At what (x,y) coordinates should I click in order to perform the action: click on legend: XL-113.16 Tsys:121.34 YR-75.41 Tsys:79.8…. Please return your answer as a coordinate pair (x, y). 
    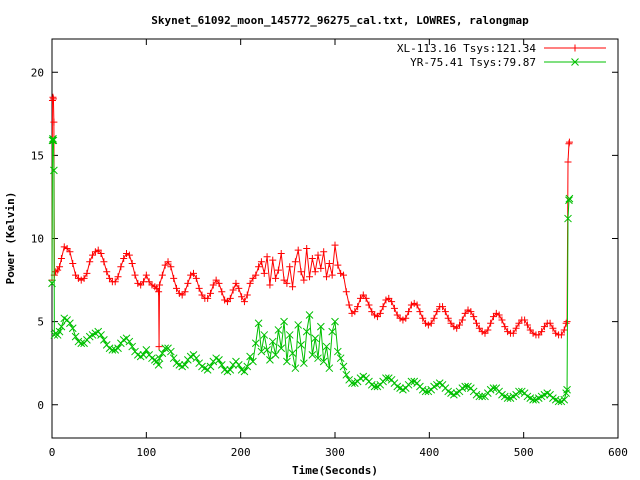
    Looking at the image, I should click on (501, 55).